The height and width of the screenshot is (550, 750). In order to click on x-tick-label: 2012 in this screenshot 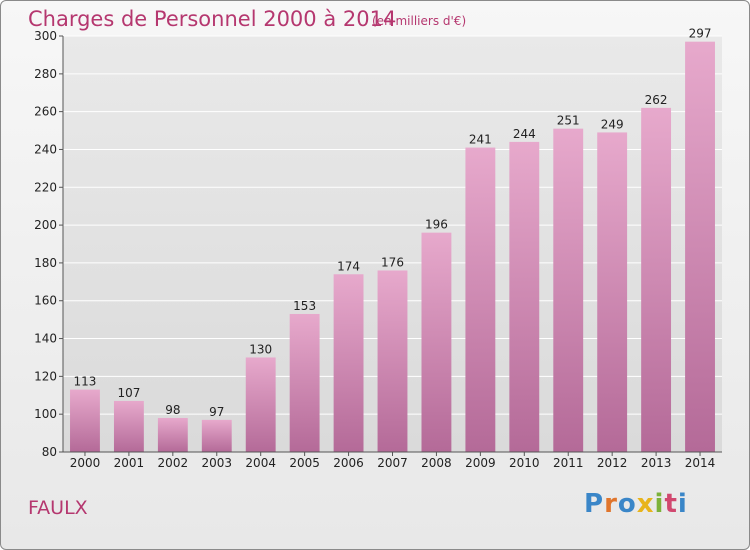, I will do `click(612, 463)`.